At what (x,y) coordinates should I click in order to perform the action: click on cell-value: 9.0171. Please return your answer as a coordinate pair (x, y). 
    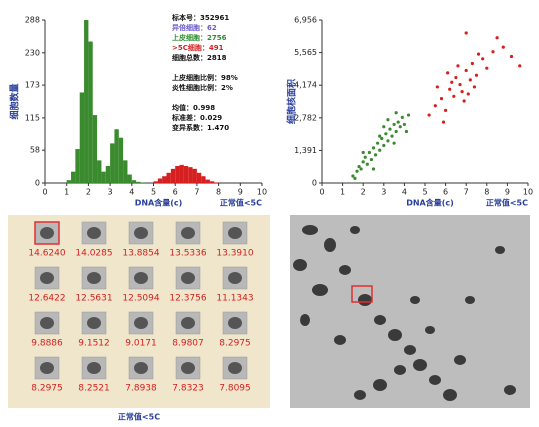
    Looking at the image, I should click on (141, 344).